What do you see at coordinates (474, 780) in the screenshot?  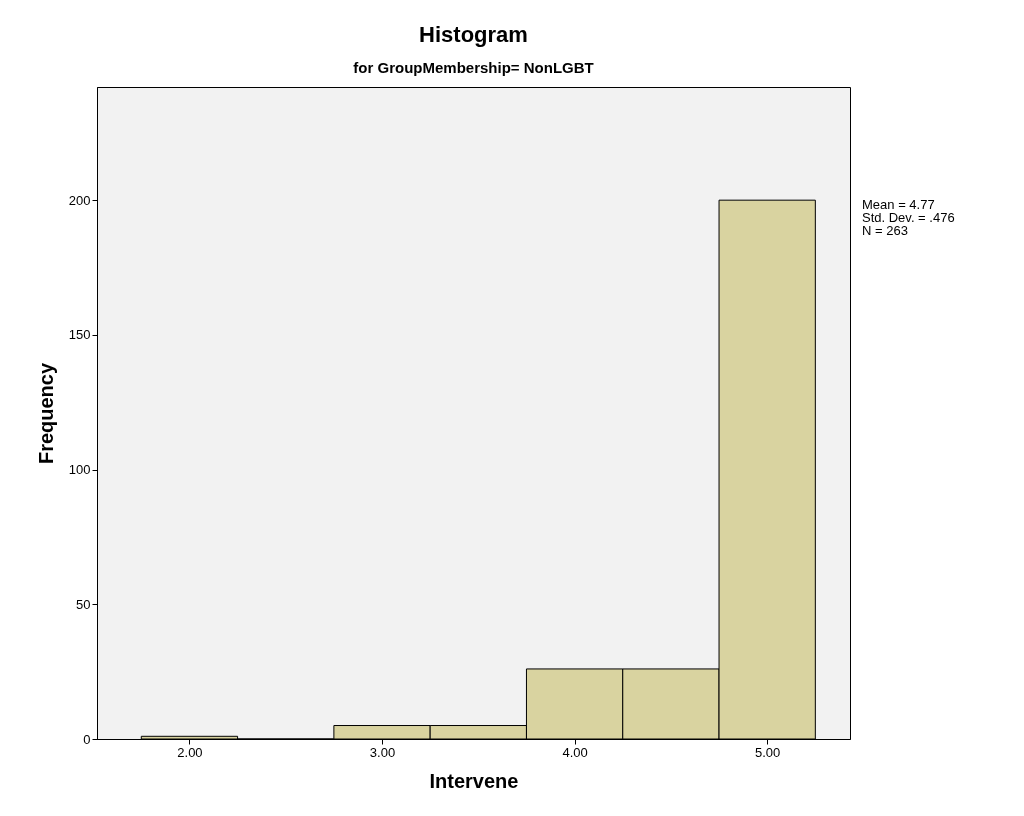 I see `x-axis-title: Intervene` at bounding box center [474, 780].